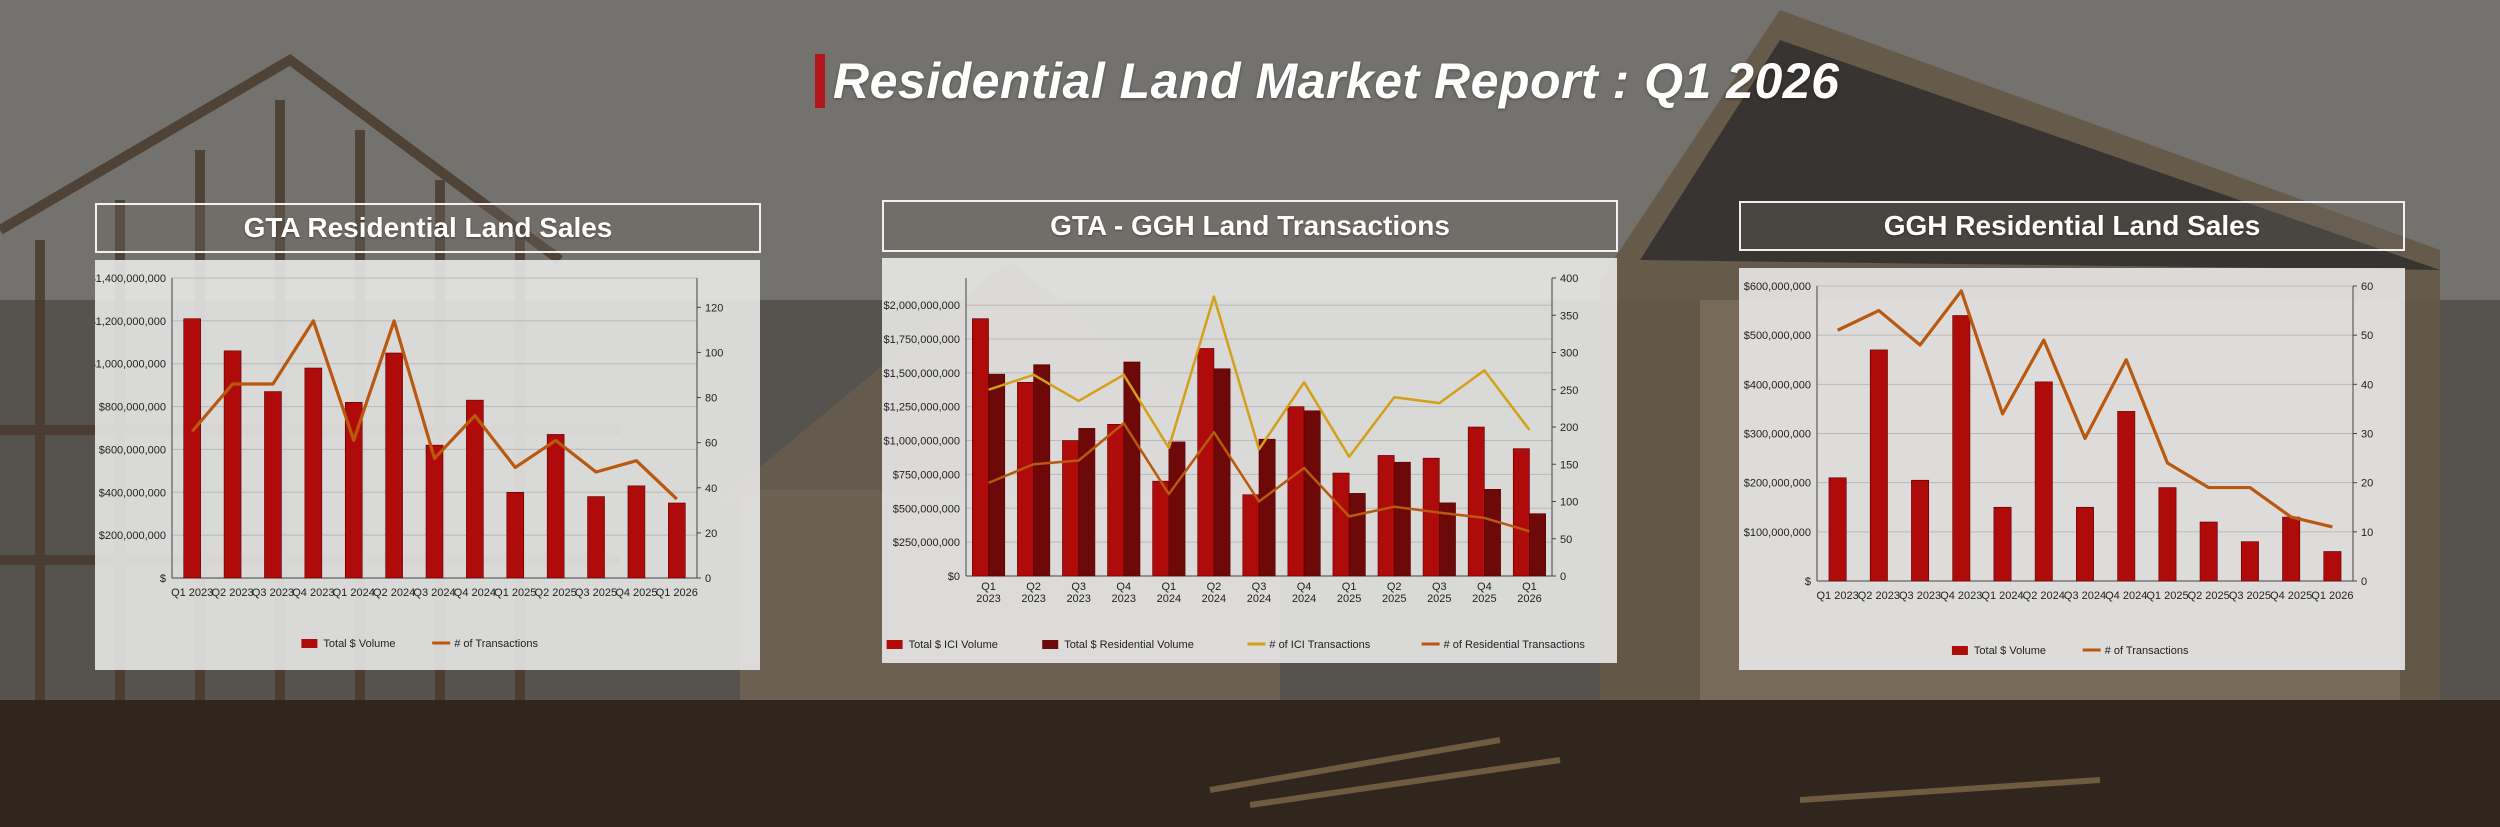 Image resolution: width=2500 pixels, height=827 pixels. What do you see at coordinates (1569, 316) in the screenshot?
I see `y-right-tick-label: 350` at bounding box center [1569, 316].